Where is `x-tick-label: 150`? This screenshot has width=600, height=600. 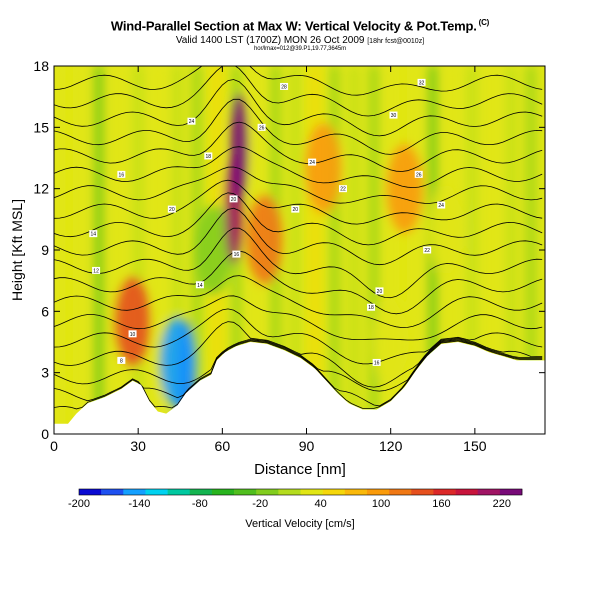
x-tick-label: 150 is located at coordinates (475, 446).